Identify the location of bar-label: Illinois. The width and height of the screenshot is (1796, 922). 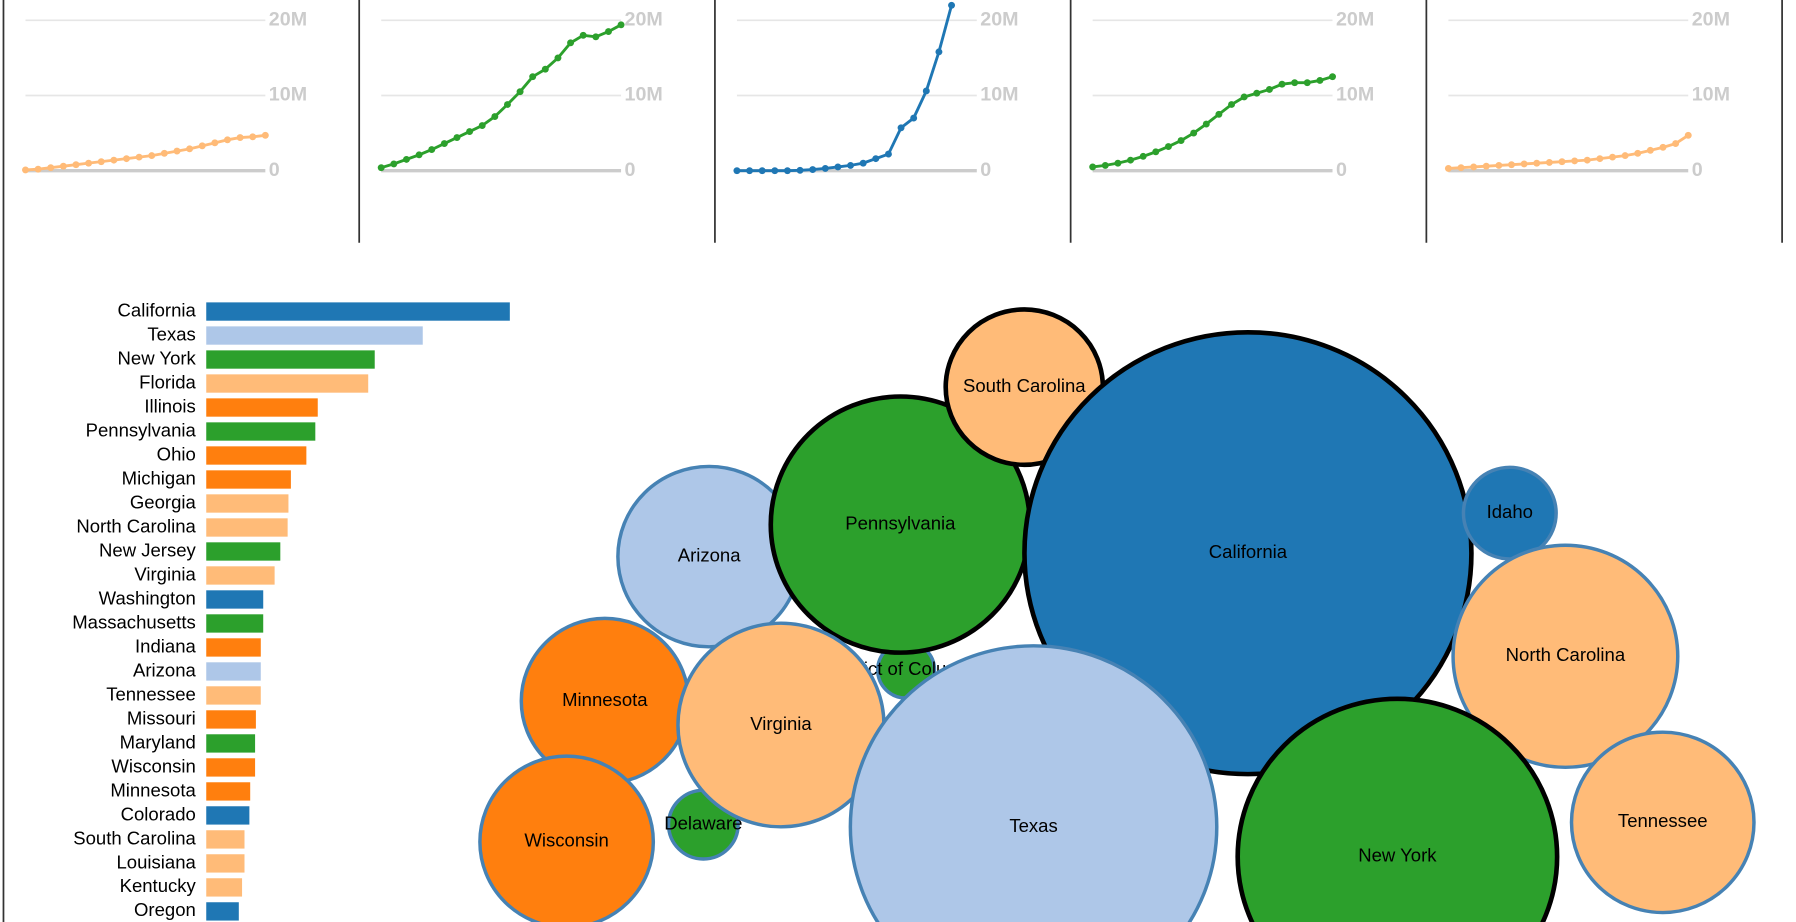
(169, 405).